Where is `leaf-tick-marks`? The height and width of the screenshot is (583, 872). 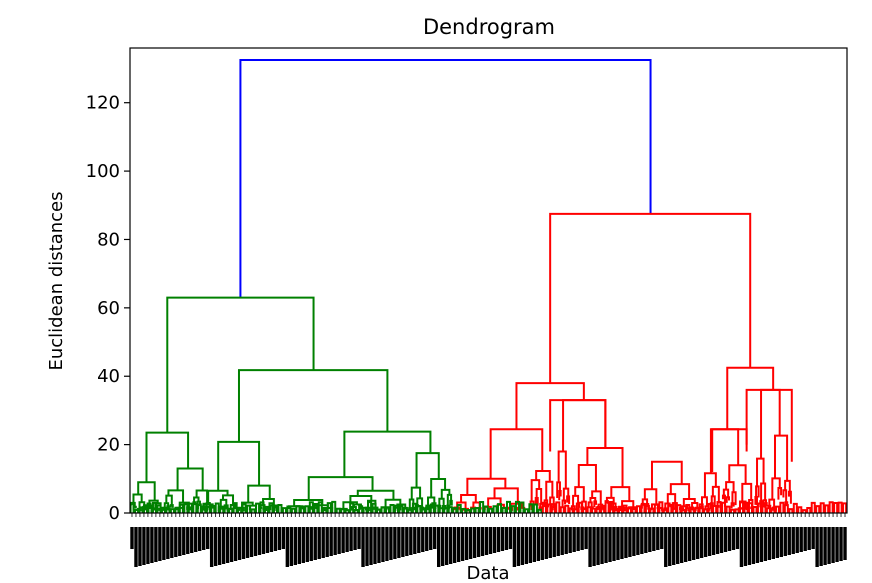
leaf-tick-marks is located at coordinates (488, 540).